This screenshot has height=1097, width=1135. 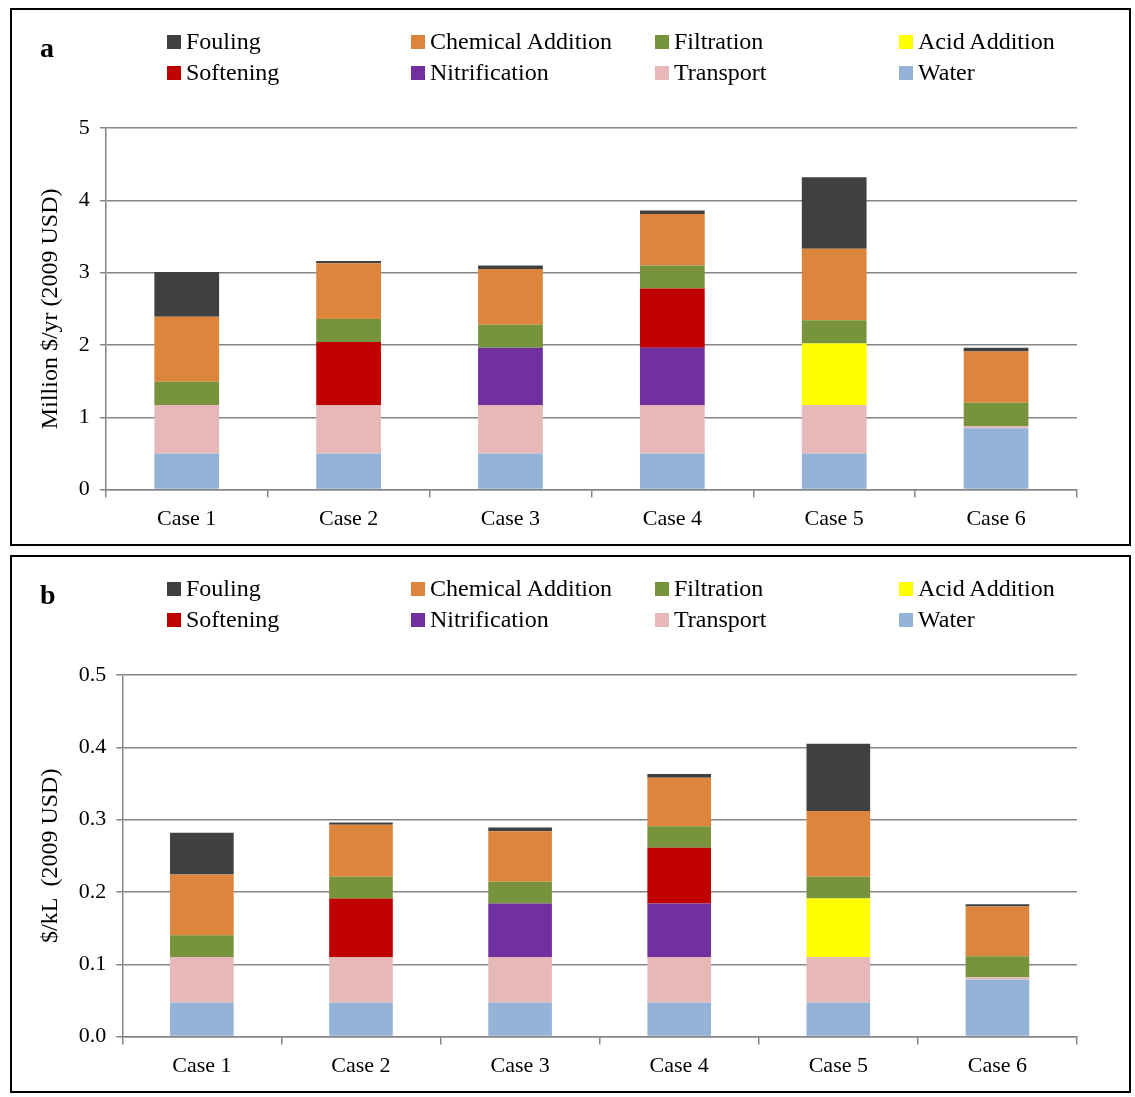 What do you see at coordinates (84, 271) in the screenshot?
I see `y-tick-label: 3` at bounding box center [84, 271].